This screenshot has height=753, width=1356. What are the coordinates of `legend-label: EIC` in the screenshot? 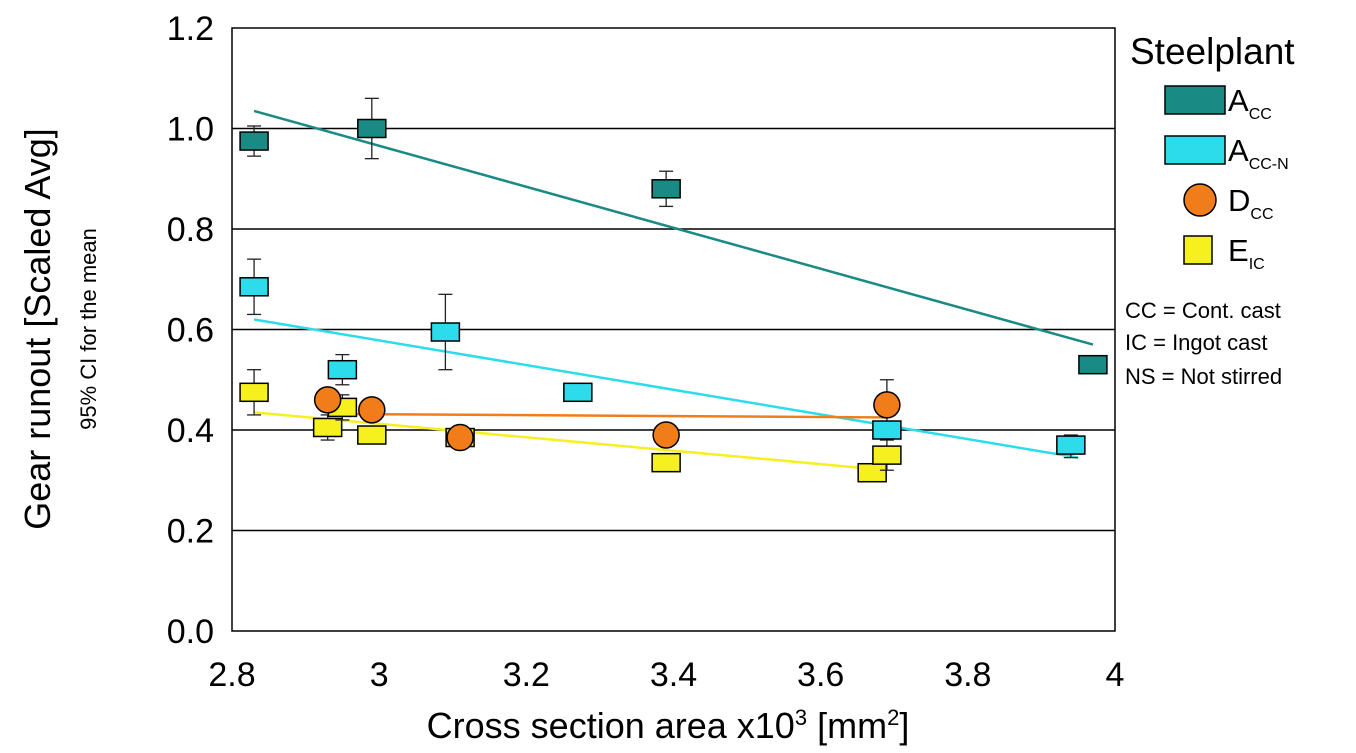 It's located at (1246, 253).